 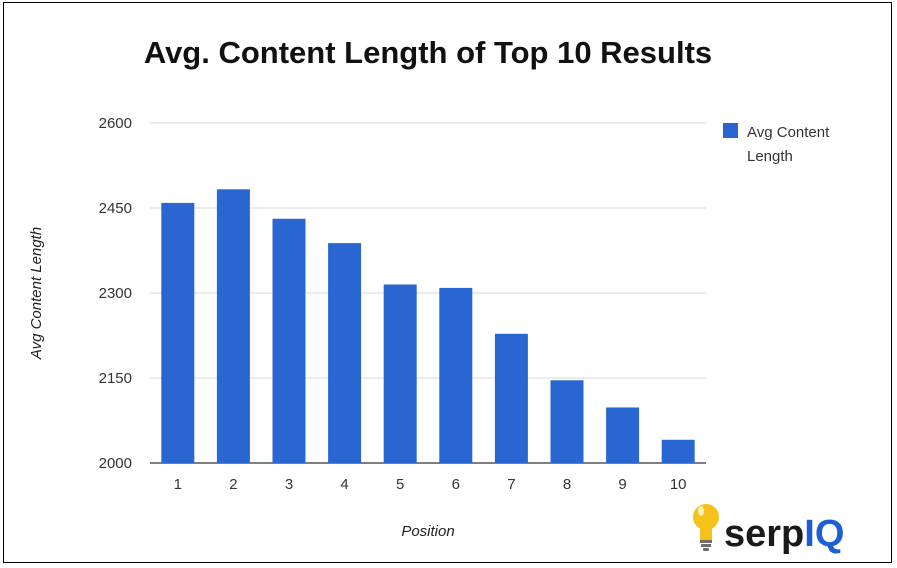 I want to click on brand-name: serpIQ, so click(x=784, y=534).